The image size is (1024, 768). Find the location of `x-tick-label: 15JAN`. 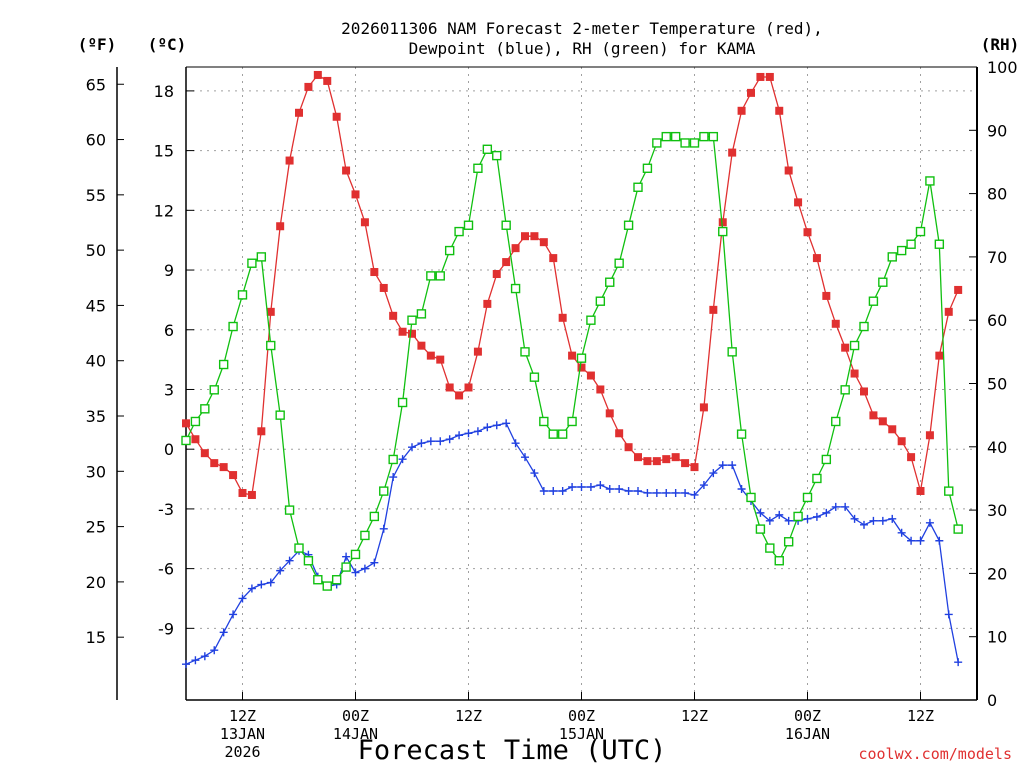

x-tick-label: 15JAN is located at coordinates (581, 734).